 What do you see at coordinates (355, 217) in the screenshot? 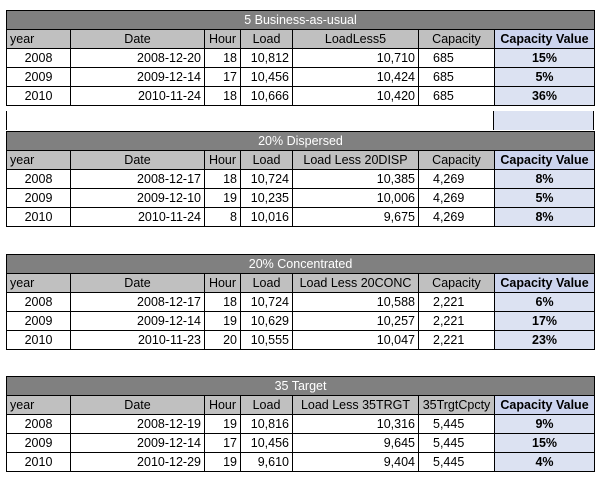
I see `cell-load-less: 9,675` at bounding box center [355, 217].